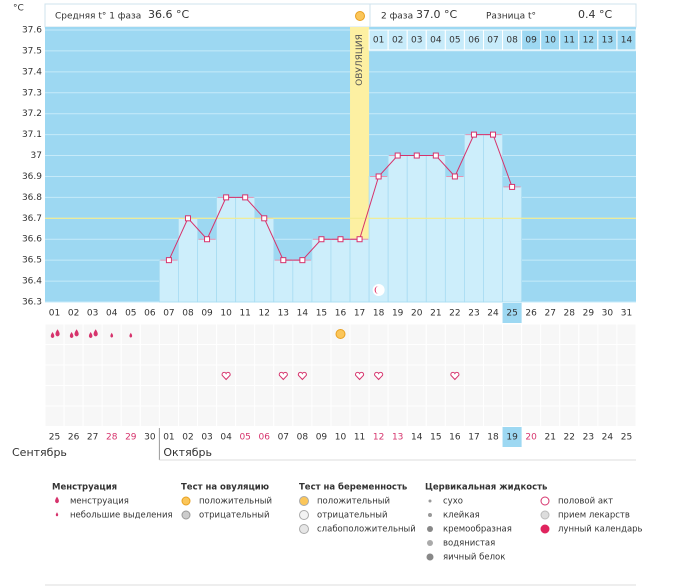 The height and width of the screenshot is (587, 675). What do you see at coordinates (366, 530) in the screenshot?
I see `legend-item: слабоположительный` at bounding box center [366, 530].